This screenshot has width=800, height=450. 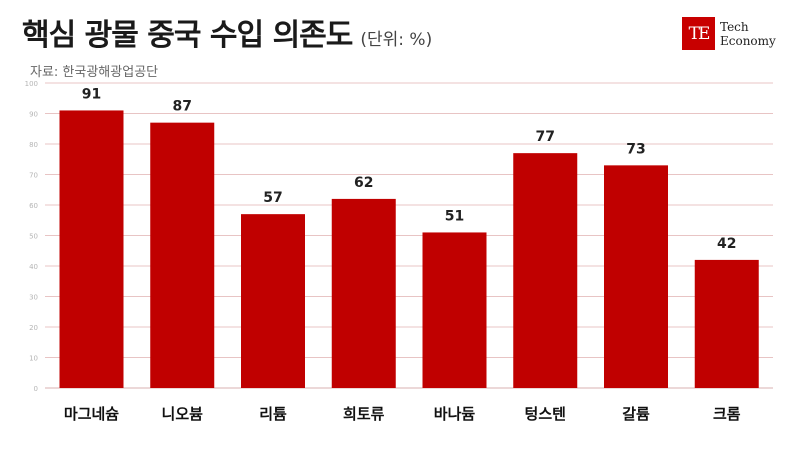 I want to click on x-category-label: 니오븀, so click(x=183, y=414).